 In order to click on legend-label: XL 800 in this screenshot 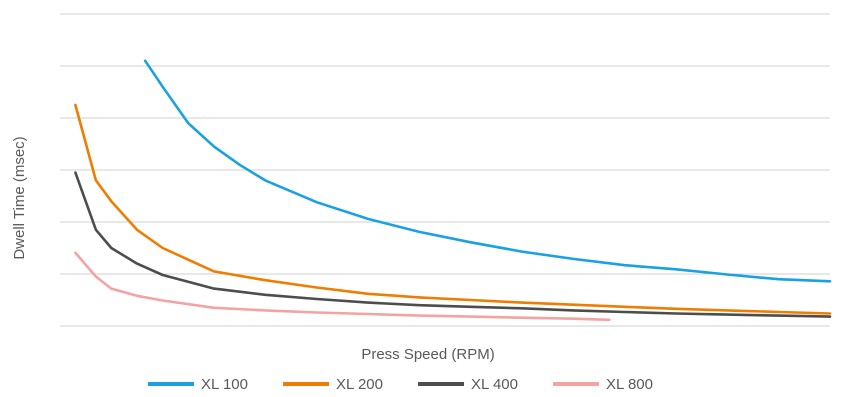, I will do `click(629, 384)`.